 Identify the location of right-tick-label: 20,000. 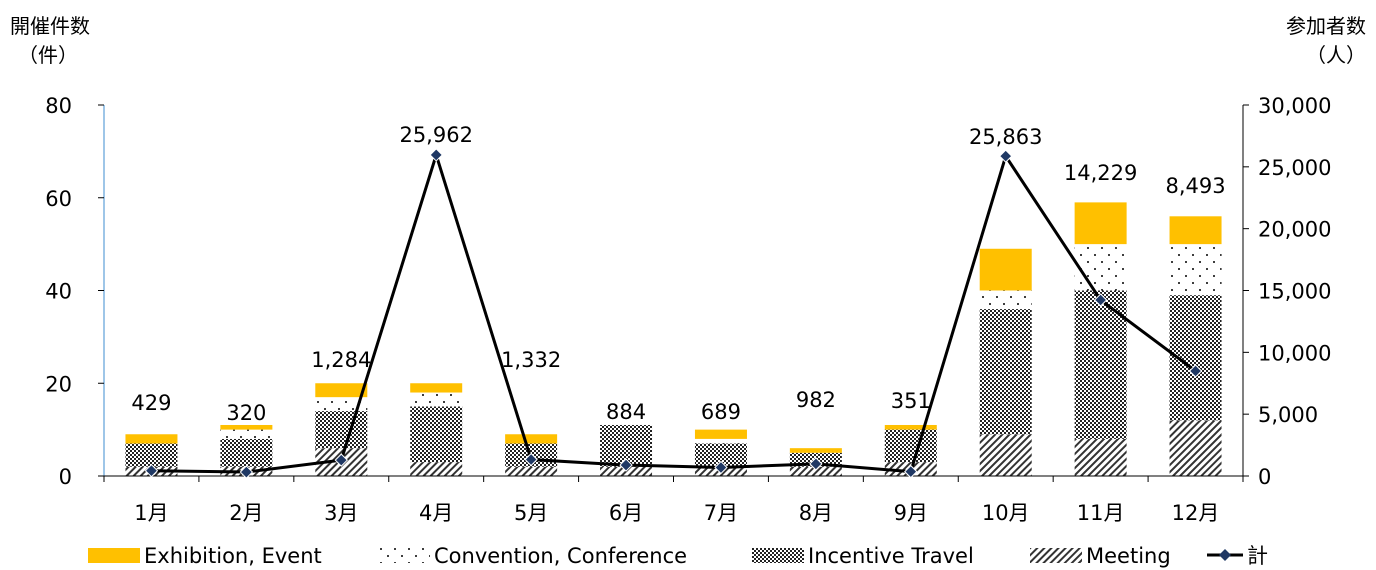
(1294, 230).